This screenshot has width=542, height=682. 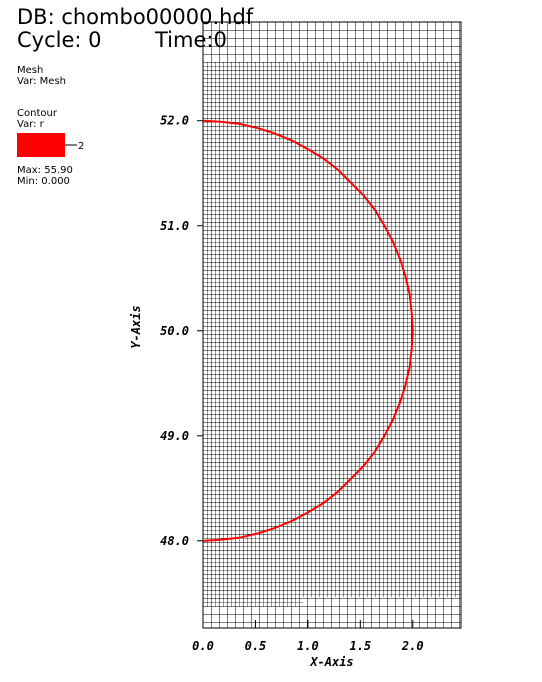 What do you see at coordinates (360, 646) in the screenshot?
I see `x-tick-label: 1.5` at bounding box center [360, 646].